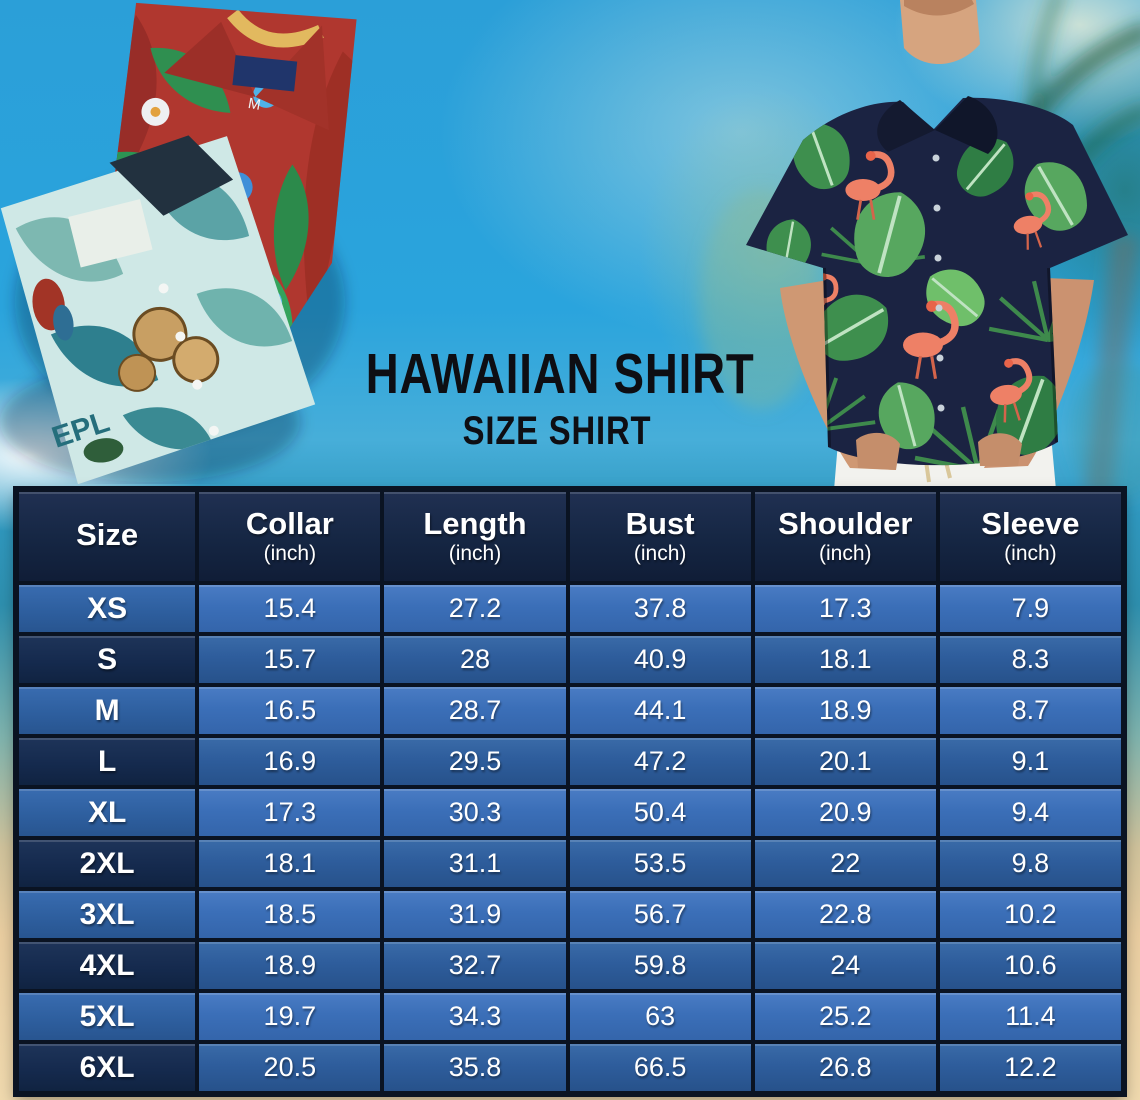 The image size is (1140, 1100). I want to click on size-row-label: XS, so click(107, 608).